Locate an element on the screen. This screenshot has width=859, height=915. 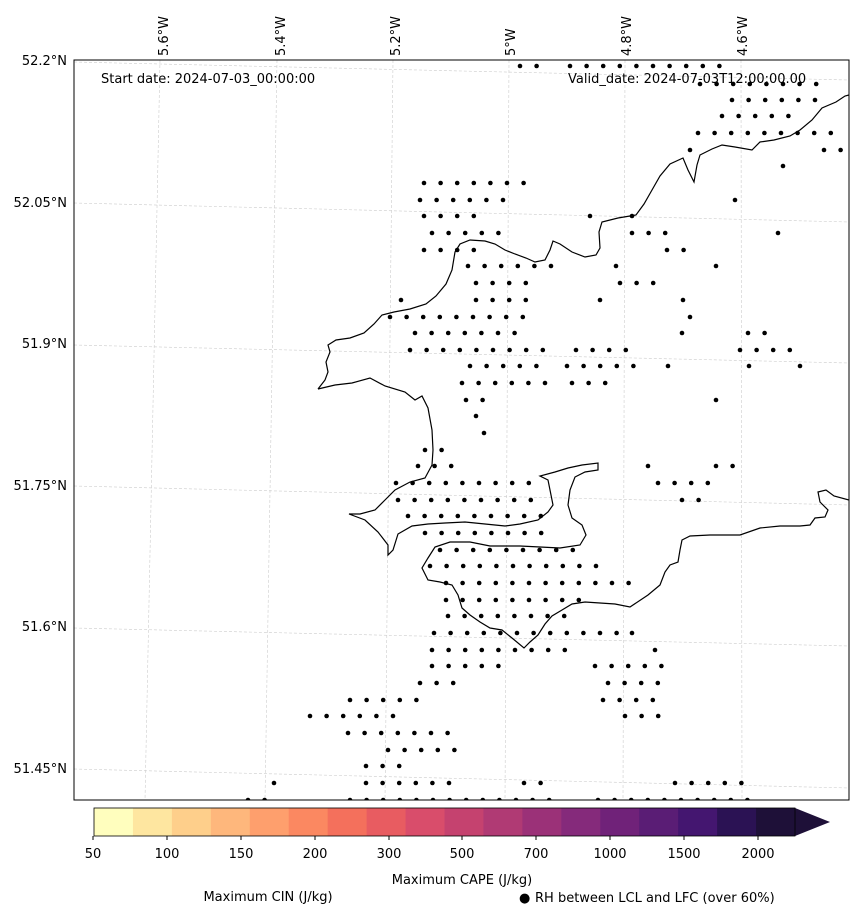
colorbar-tick-label: 700 is located at coordinates (536, 854).